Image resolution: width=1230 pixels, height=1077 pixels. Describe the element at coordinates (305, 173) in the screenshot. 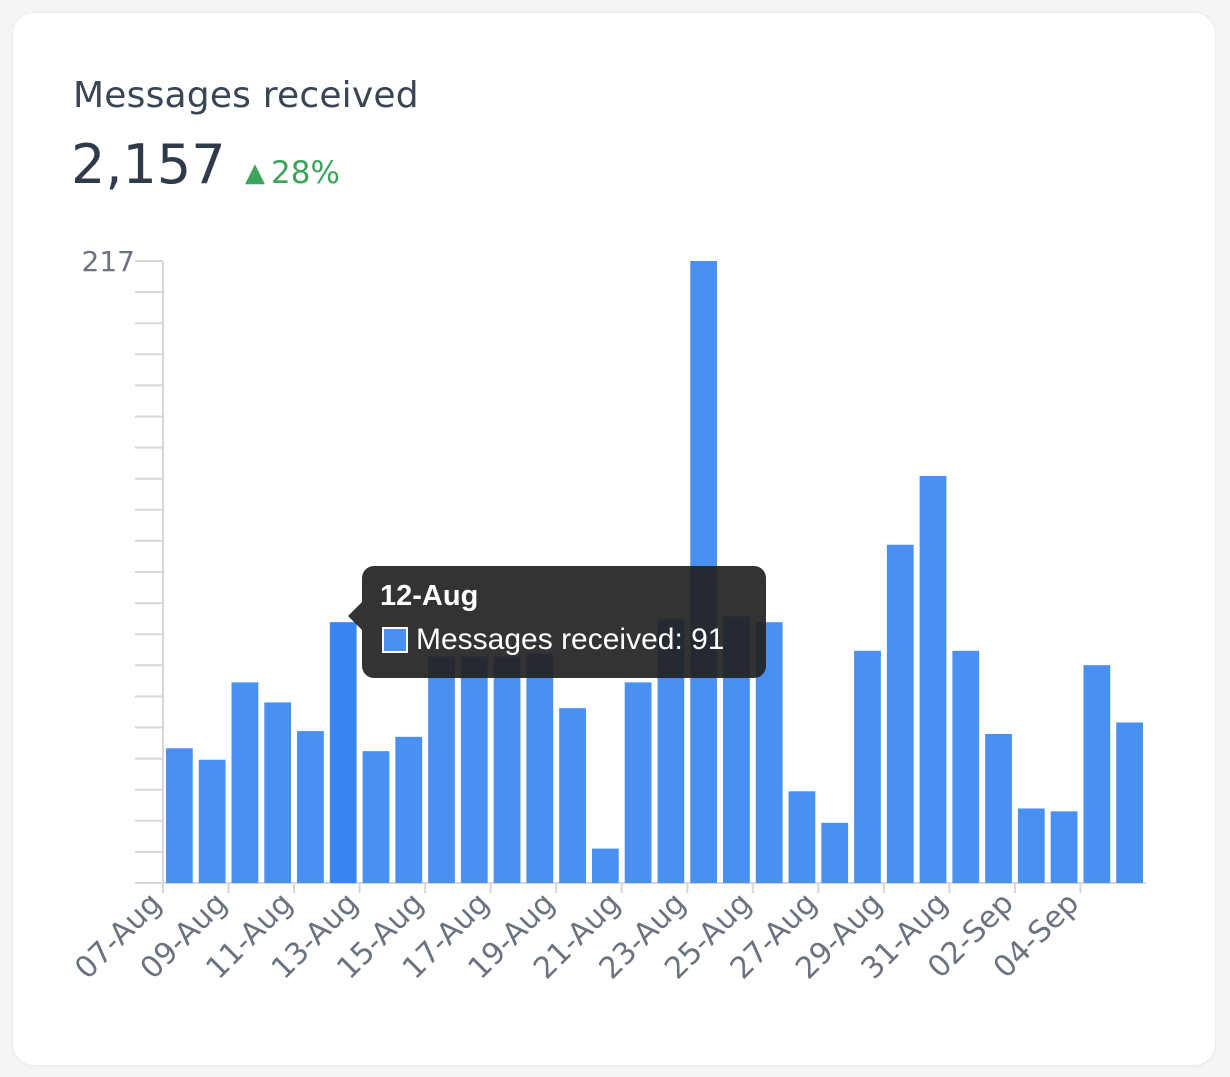

I see `change-value: 28%` at that location.